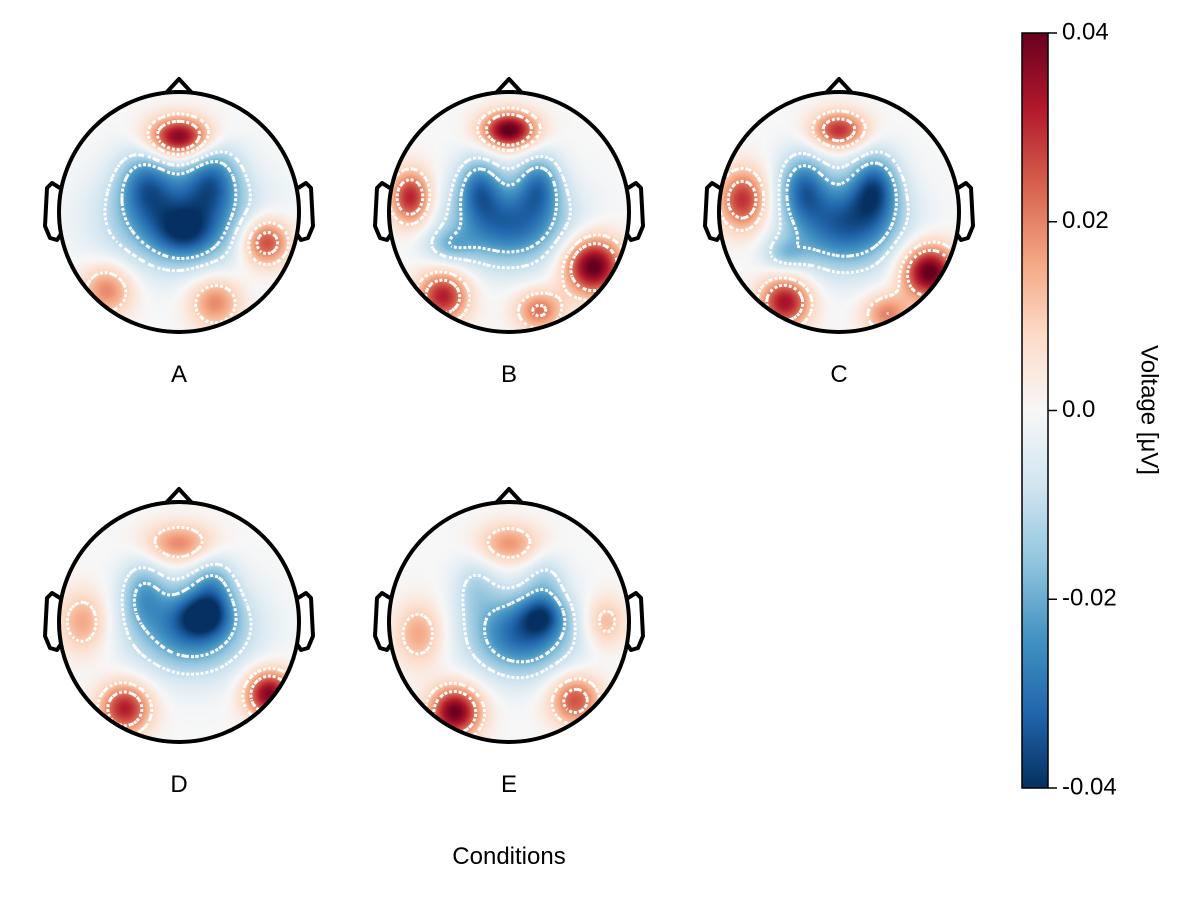 The height and width of the screenshot is (900, 1200). I want to click on topoplot-panel-d: D, so click(179, 642).